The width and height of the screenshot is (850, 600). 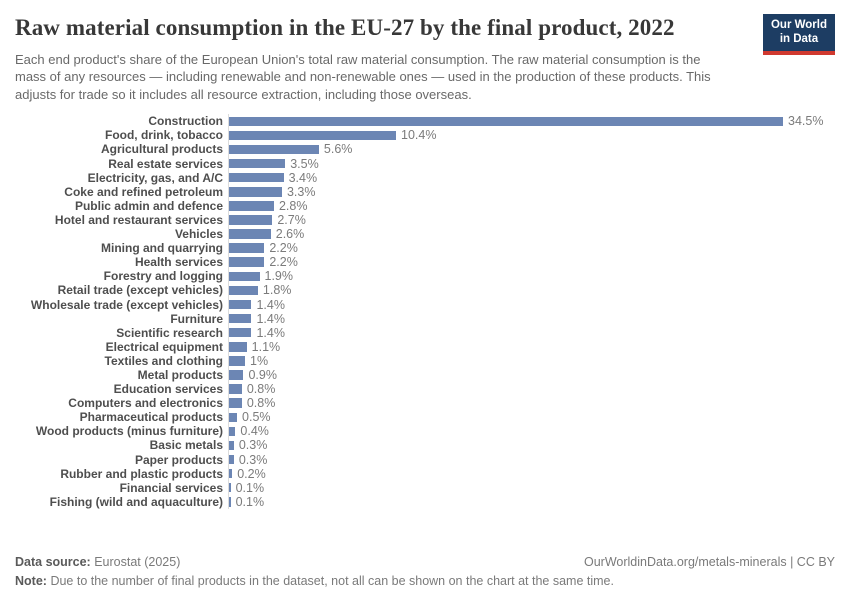 I want to click on data-source: Data source: Eurostat (2025), so click(x=97, y=562).